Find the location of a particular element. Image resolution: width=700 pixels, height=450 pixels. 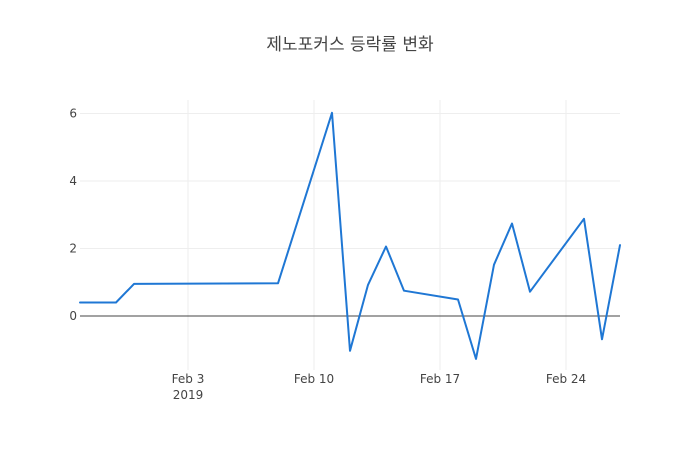

x-tick-label: Feb 24 is located at coordinates (566, 379).